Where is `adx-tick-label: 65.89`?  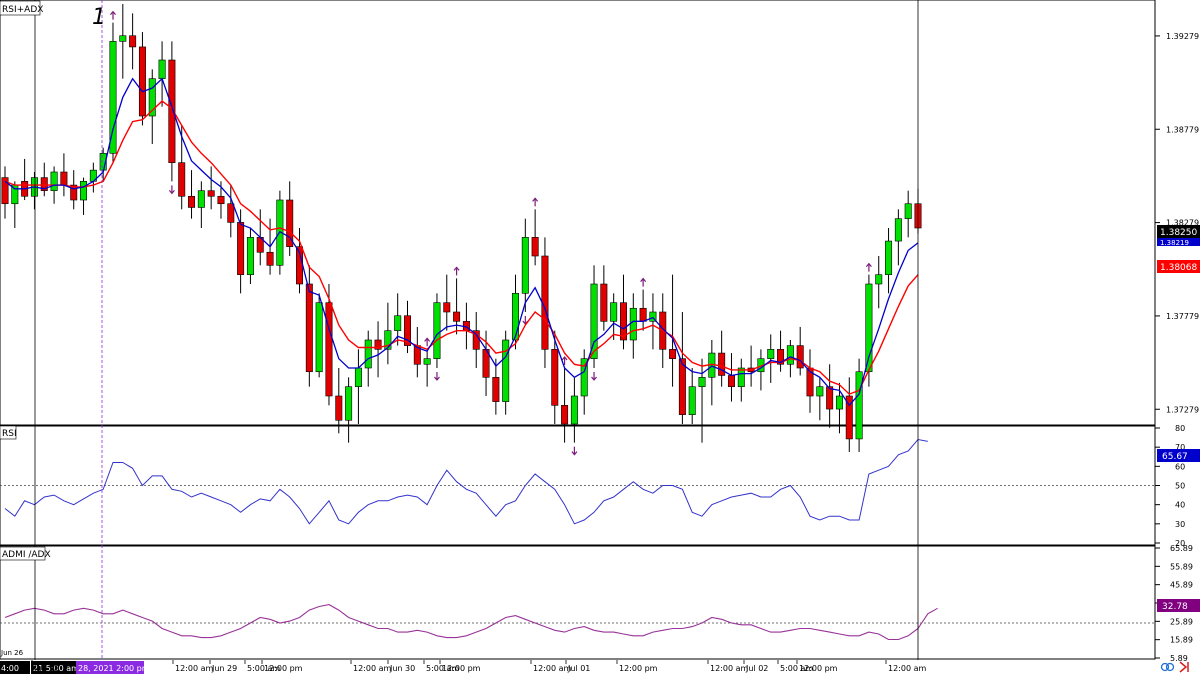 adx-tick-label: 65.89 is located at coordinates (1181, 548).